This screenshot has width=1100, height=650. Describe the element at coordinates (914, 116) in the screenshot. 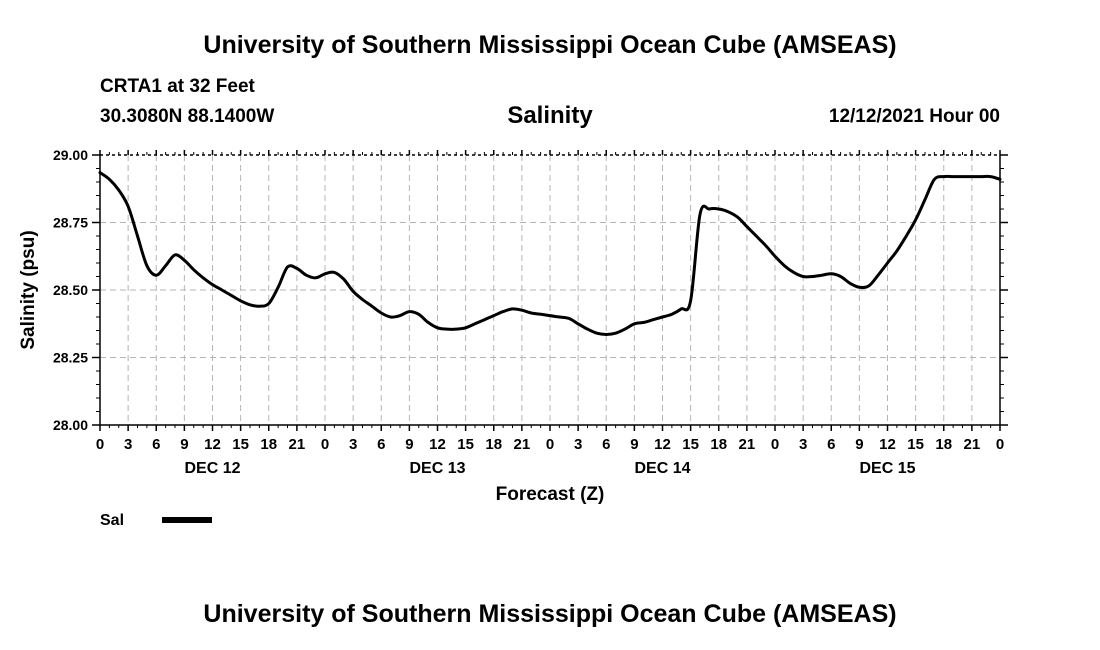

I see `datetime-label: 12/12/2021 Hour 00` at that location.